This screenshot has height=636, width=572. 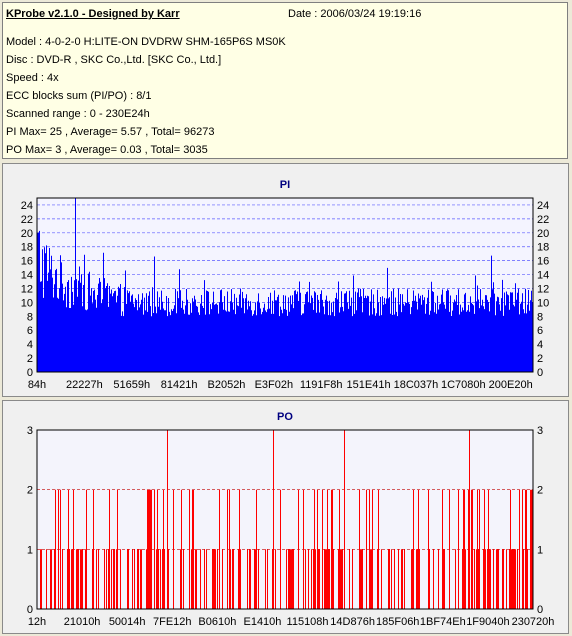 I want to click on x-tick-label: 84h, so click(x=37, y=385).